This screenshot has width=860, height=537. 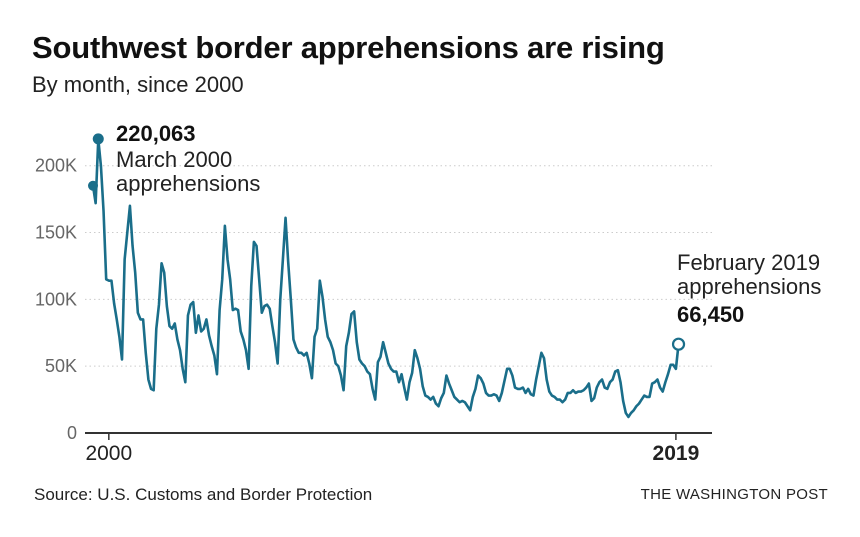 What do you see at coordinates (748, 262) in the screenshot?
I see `end-annotation-line1: February 2019` at bounding box center [748, 262].